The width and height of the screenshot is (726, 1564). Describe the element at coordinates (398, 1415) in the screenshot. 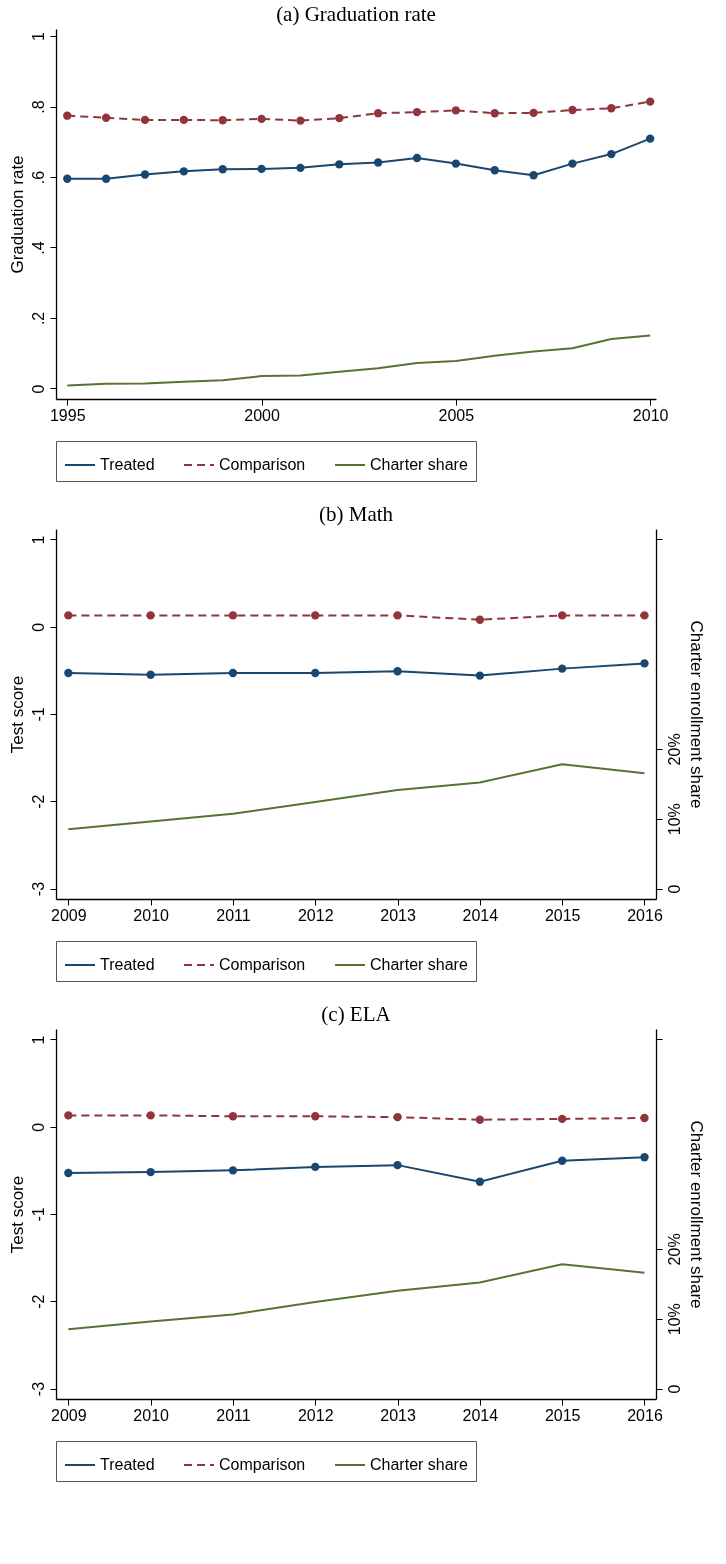

I see `x-tick-label: 2013` at that location.